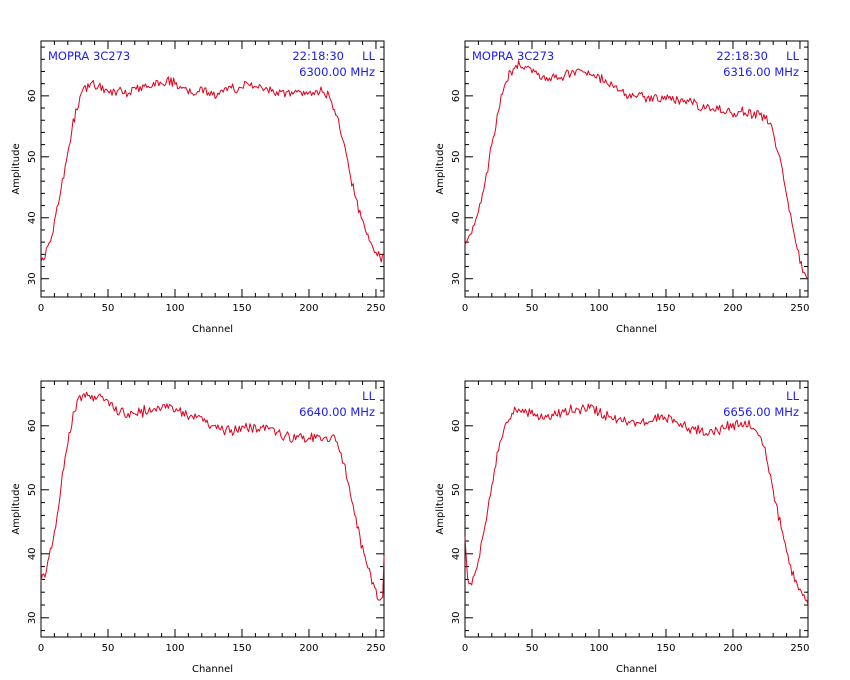  Describe the element at coordinates (337, 72) in the screenshot. I see `frequency-label: 6300.00 MHz` at that location.